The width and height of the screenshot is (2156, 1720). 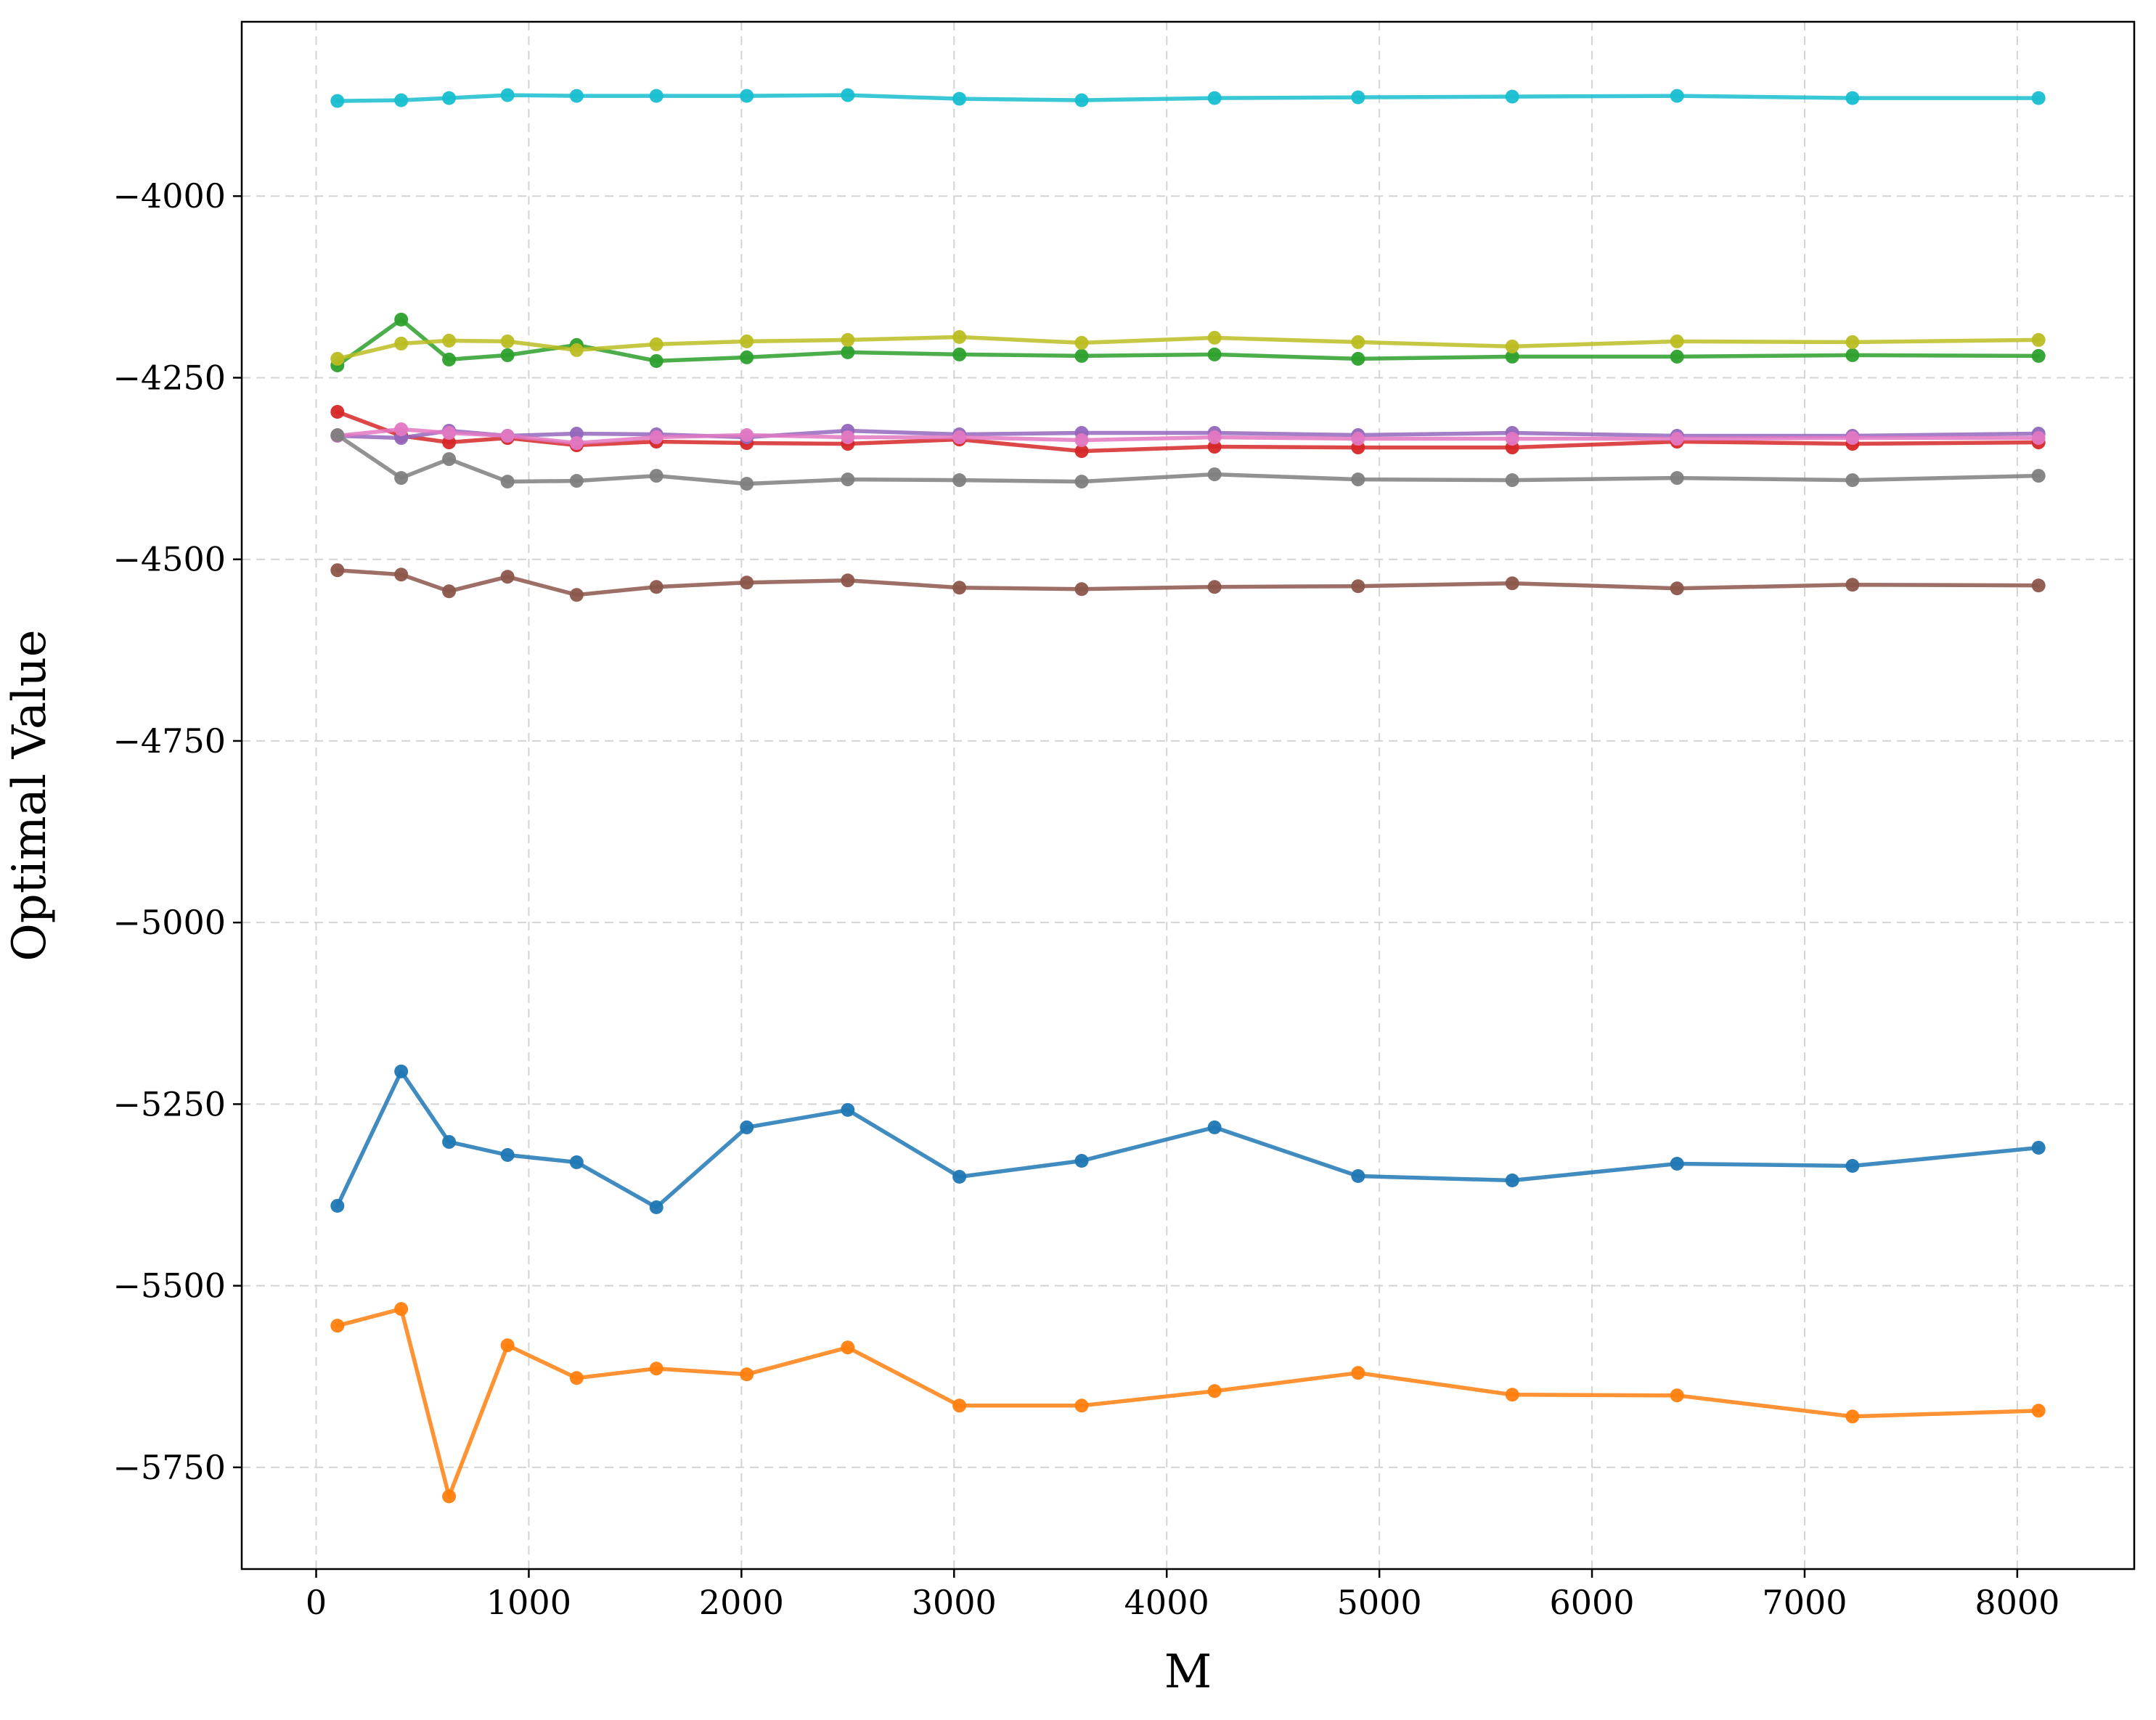 What do you see at coordinates (169, 196) in the screenshot?
I see `y-tick-label: −4000` at bounding box center [169, 196].